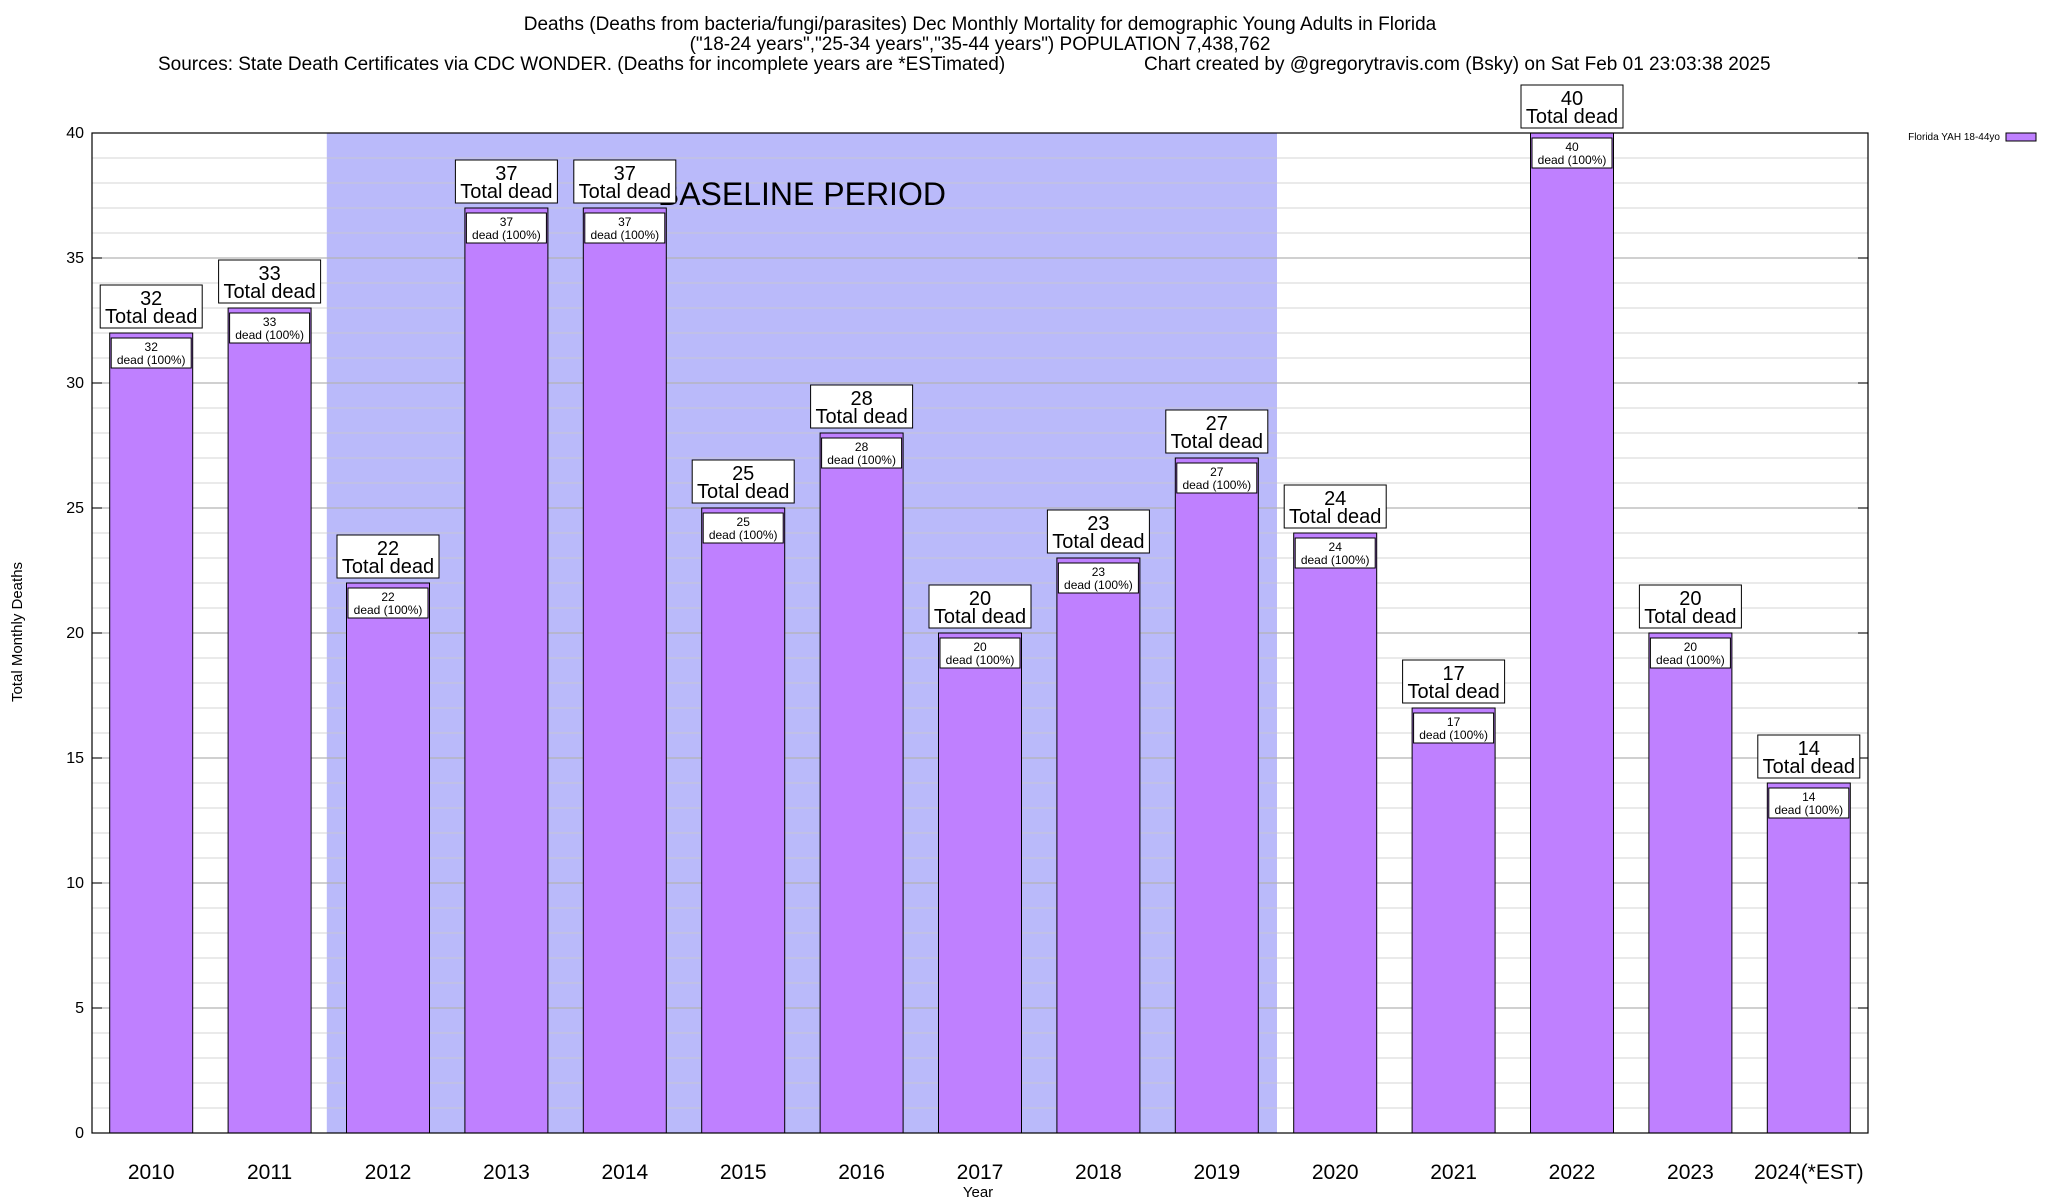 The height and width of the screenshot is (1200, 2048). Describe the element at coordinates (802, 194) in the screenshot. I see `baseline-period-label: BASELINE PERIOD` at that location.